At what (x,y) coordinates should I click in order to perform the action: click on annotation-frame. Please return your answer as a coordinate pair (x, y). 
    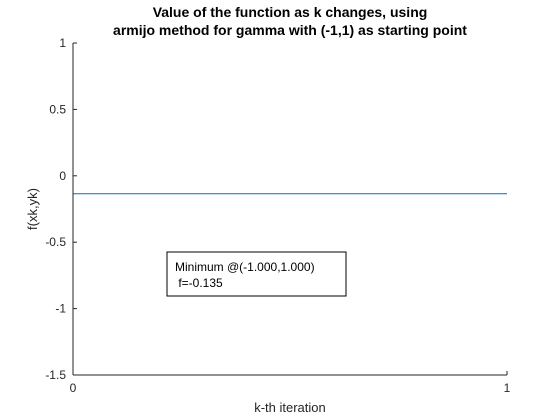
    Looking at the image, I should click on (256, 274).